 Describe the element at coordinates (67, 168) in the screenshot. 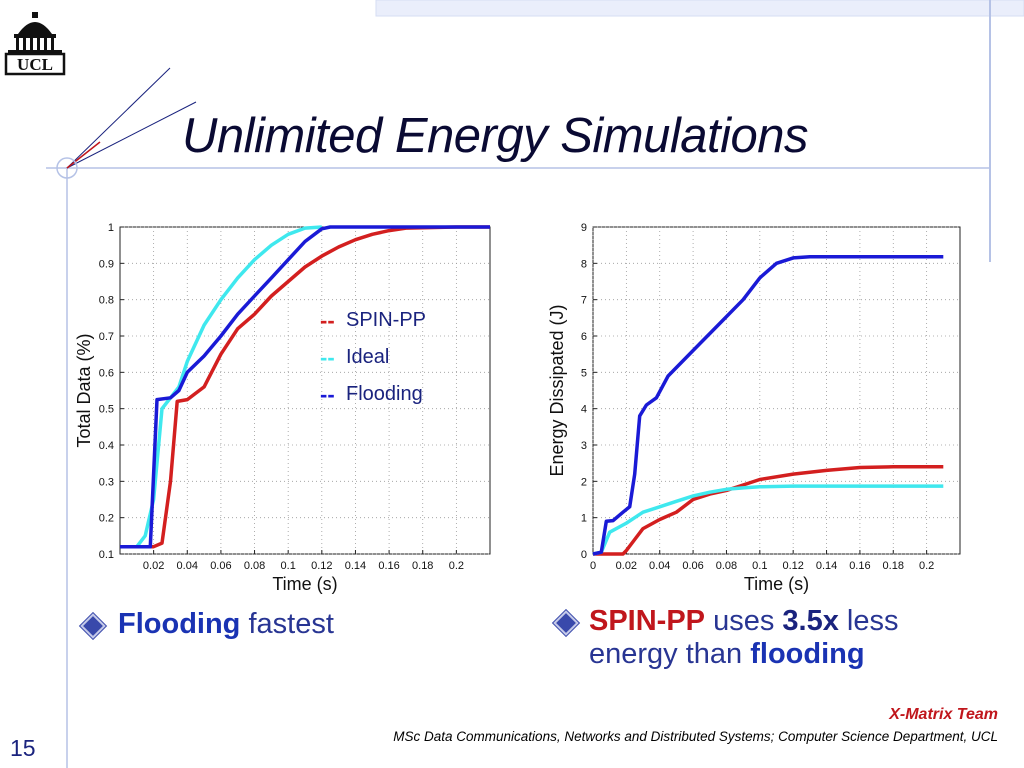

I see `deco-circle` at that location.